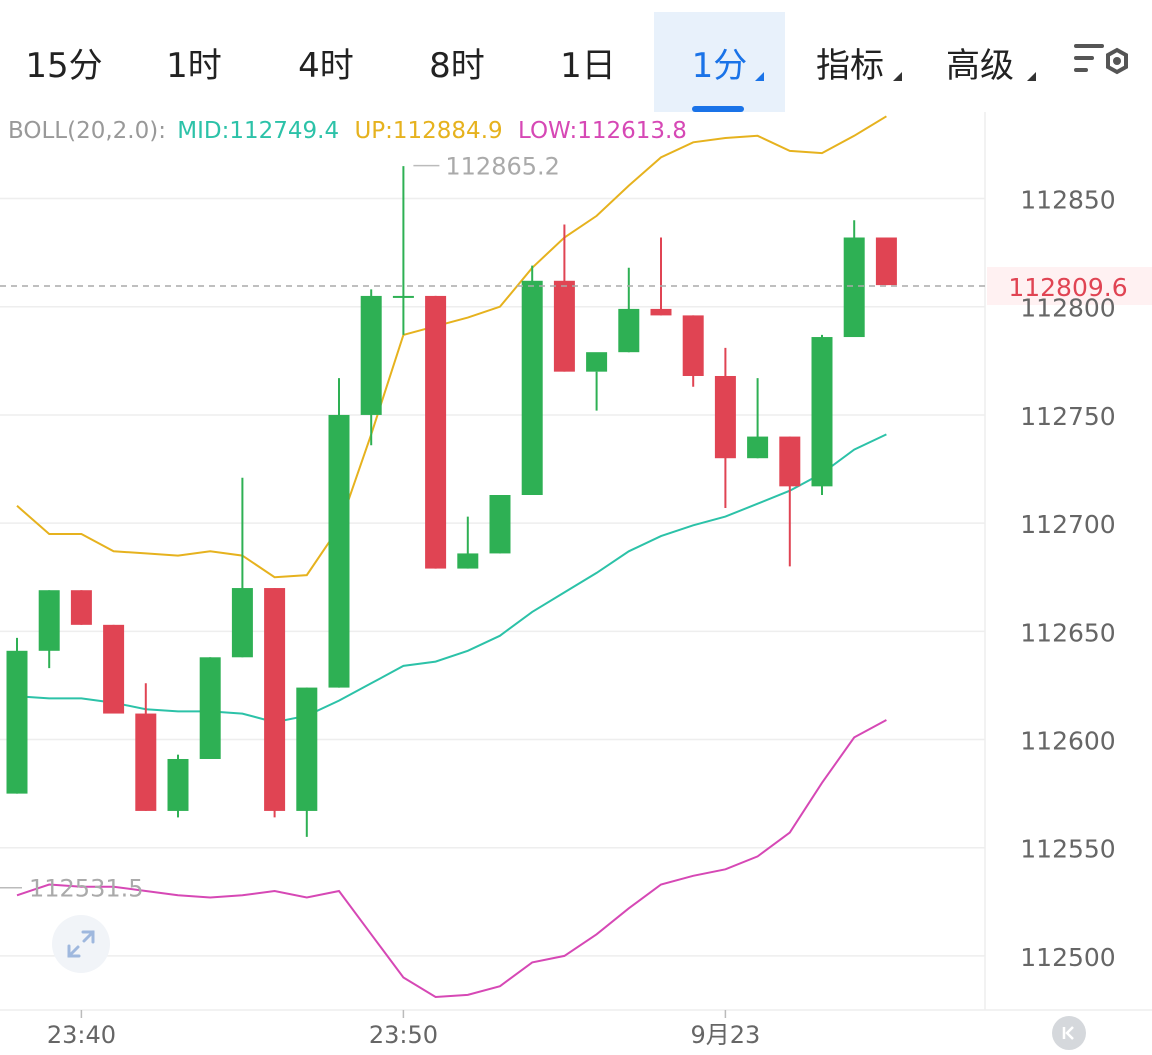 The image size is (1152, 1055). I want to click on y-tick-label: 112650, so click(1067, 632).